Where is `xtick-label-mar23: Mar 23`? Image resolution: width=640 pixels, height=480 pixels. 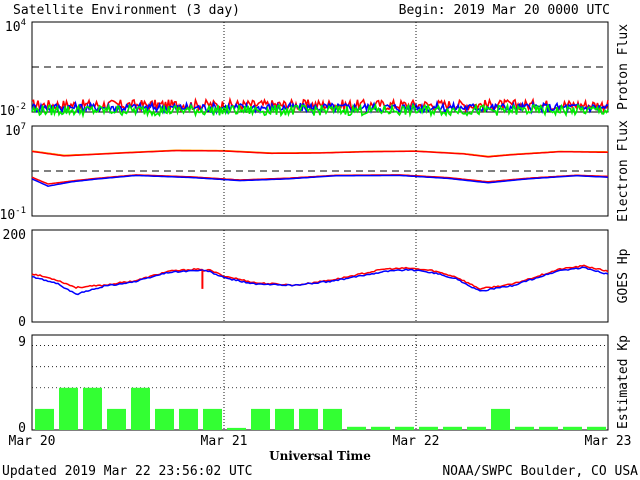
xtick-label-mar23: Mar 23 is located at coordinates (608, 441).